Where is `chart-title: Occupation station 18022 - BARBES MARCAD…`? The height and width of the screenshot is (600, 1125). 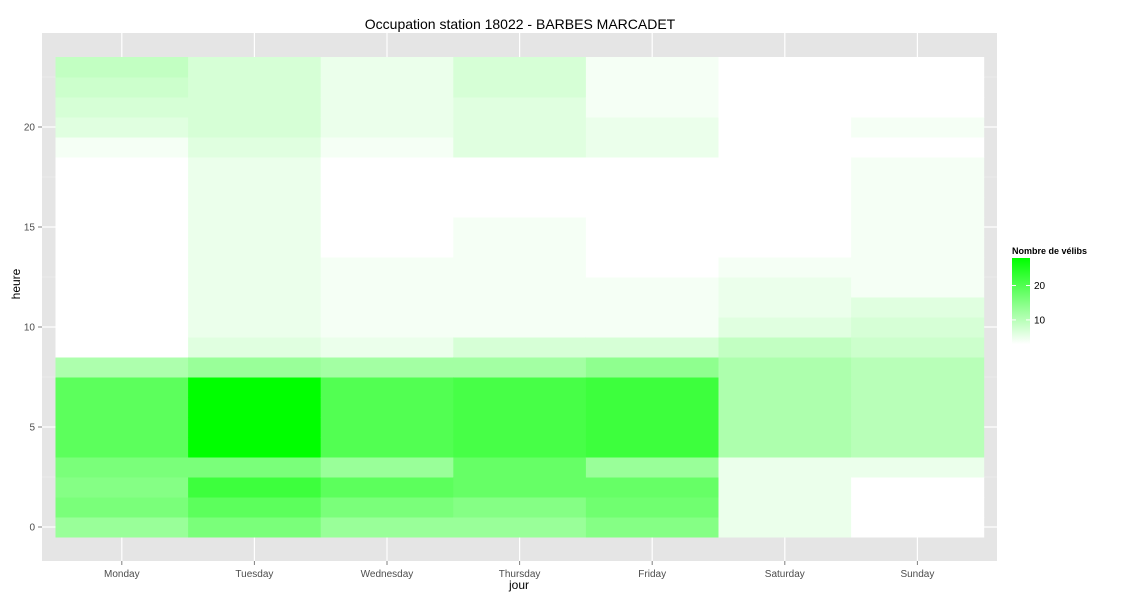 chart-title: Occupation station 18022 - BARBES MARCAD… is located at coordinates (520, 24).